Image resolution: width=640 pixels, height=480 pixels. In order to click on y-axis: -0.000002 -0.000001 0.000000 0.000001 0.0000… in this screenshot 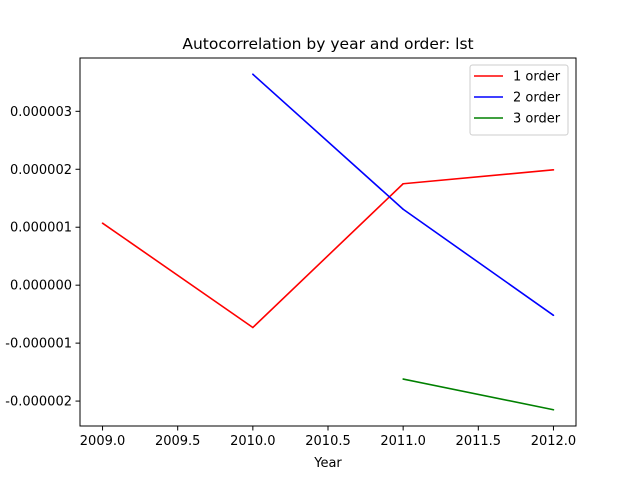, I will do `click(42, 257)`.